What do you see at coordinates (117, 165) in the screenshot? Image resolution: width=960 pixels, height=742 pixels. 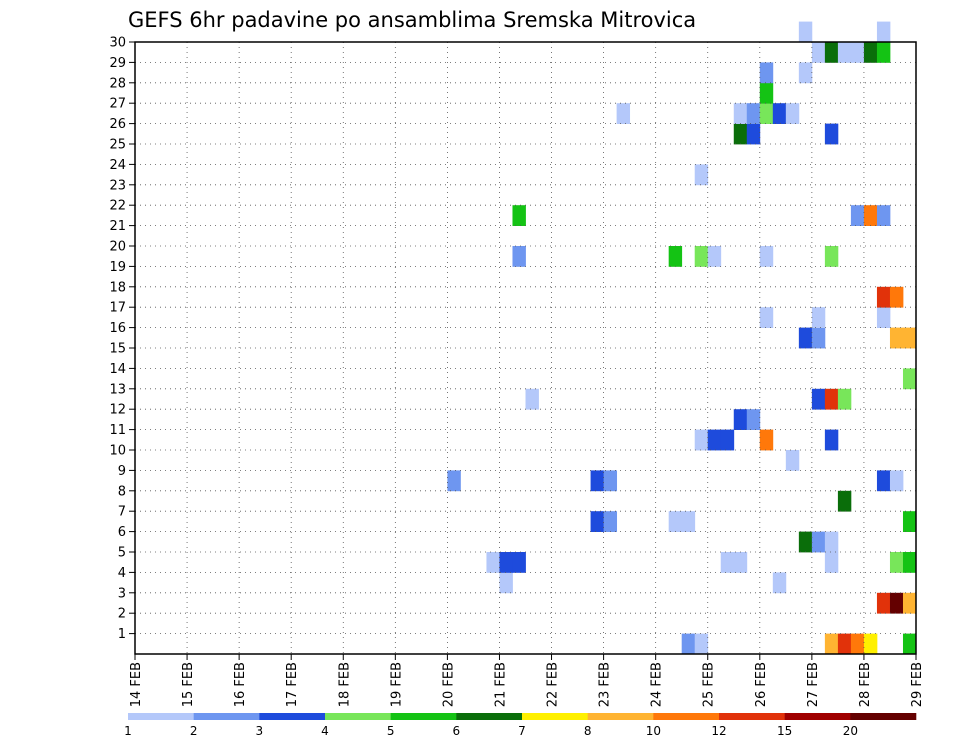 I see `y-tick-label: 24` at bounding box center [117, 165].